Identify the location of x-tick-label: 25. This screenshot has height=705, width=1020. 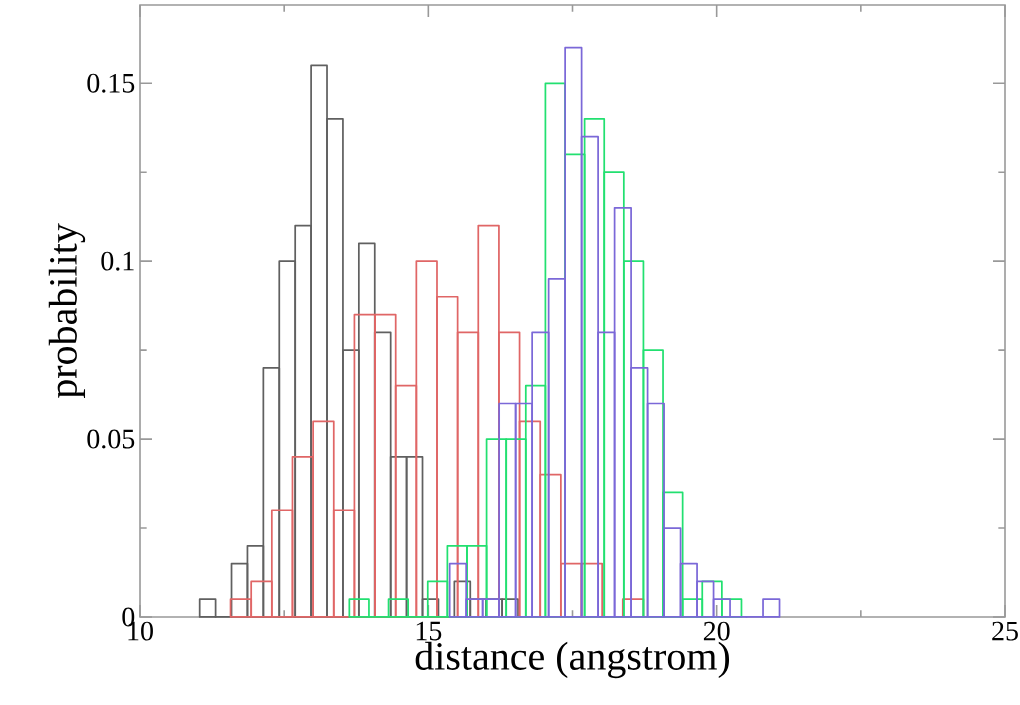
(1005, 631).